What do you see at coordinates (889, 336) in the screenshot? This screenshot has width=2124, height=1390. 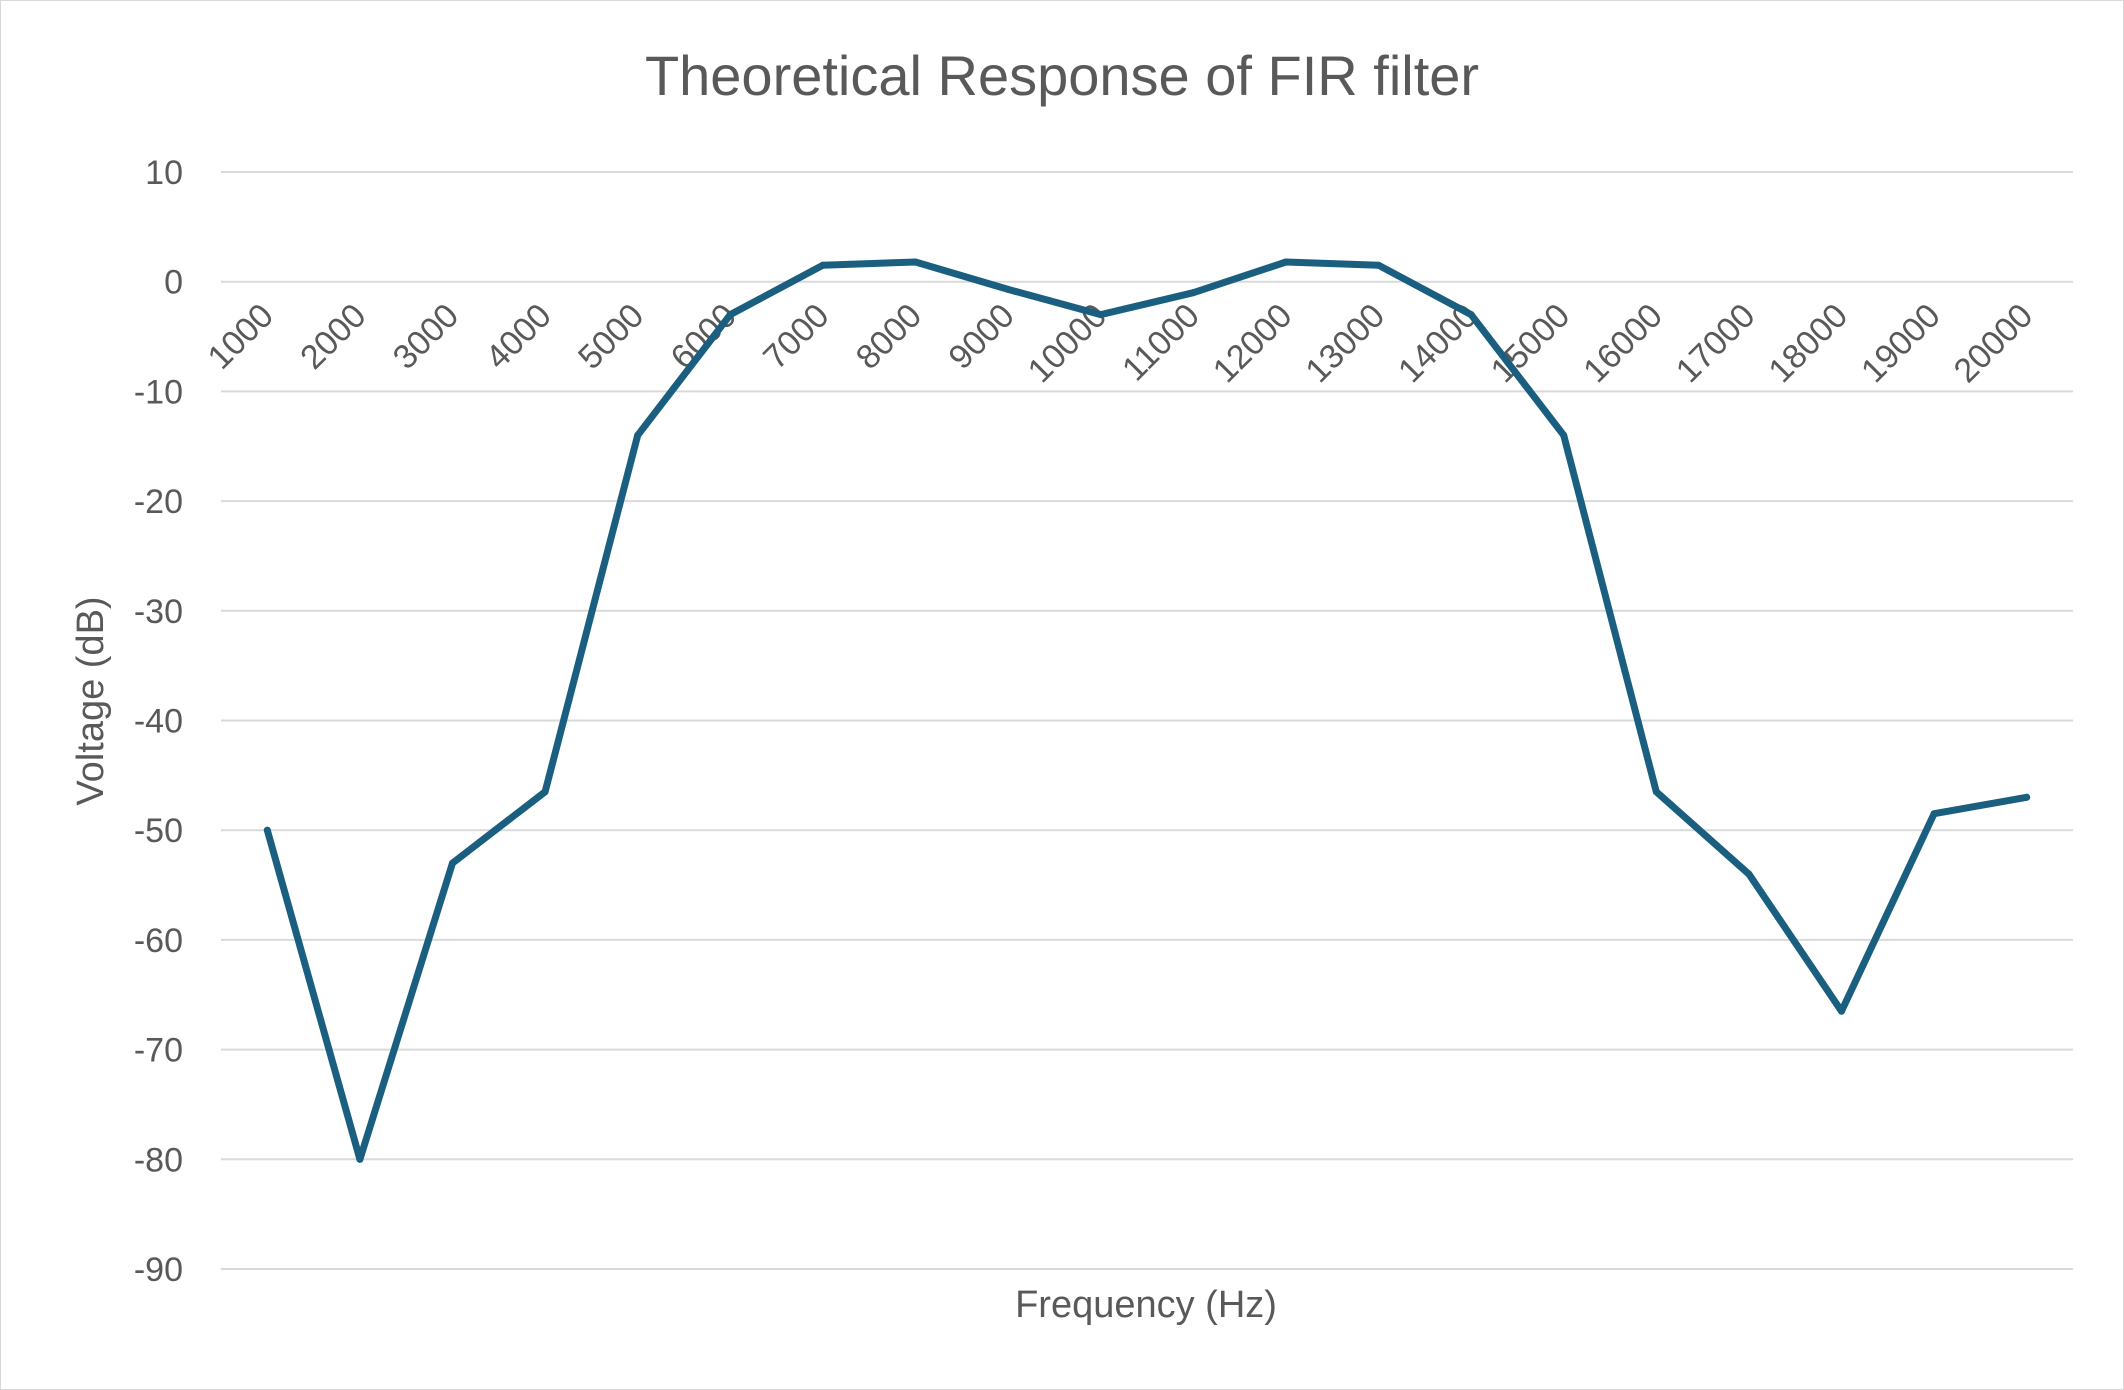 I see `x-tick-label: 8000` at bounding box center [889, 336].